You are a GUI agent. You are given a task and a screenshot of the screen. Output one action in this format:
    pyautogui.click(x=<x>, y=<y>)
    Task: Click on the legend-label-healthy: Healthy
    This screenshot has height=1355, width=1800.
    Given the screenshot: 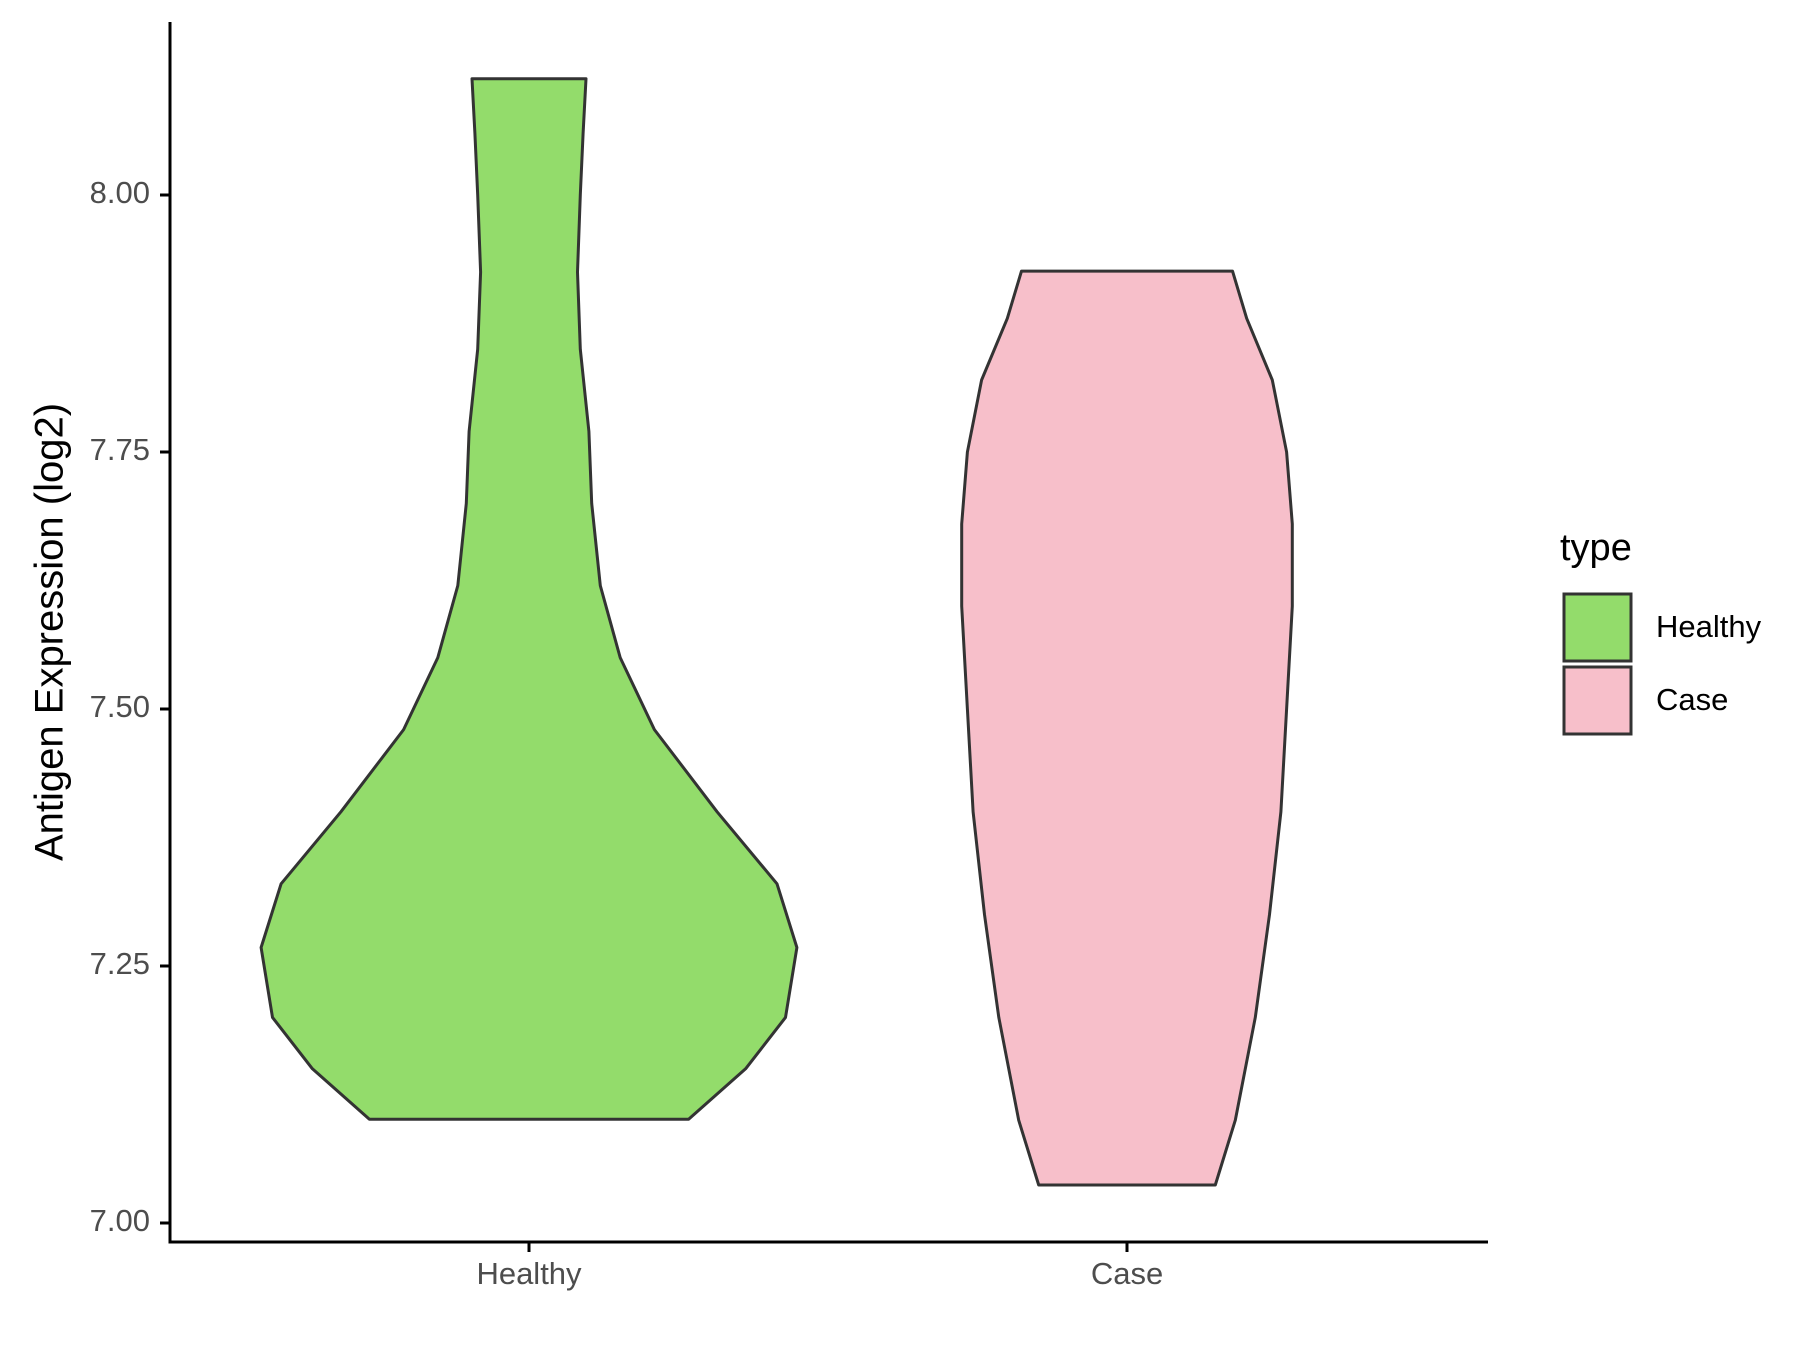 What is the action you would take?
    pyautogui.click(x=1709, y=626)
    